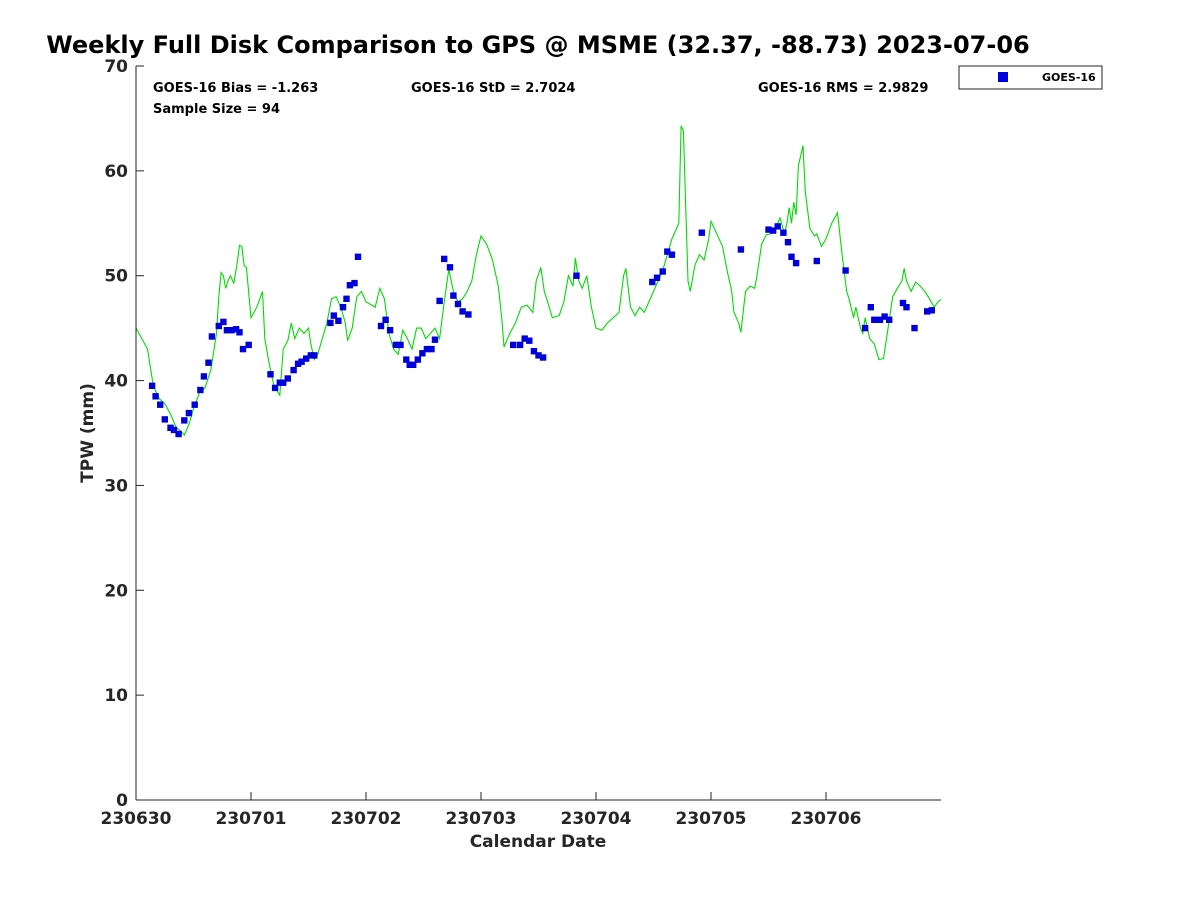 The width and height of the screenshot is (1200, 900). Describe the element at coordinates (1069, 77) in the screenshot. I see `legend-label-goes16: GOES-16` at that location.